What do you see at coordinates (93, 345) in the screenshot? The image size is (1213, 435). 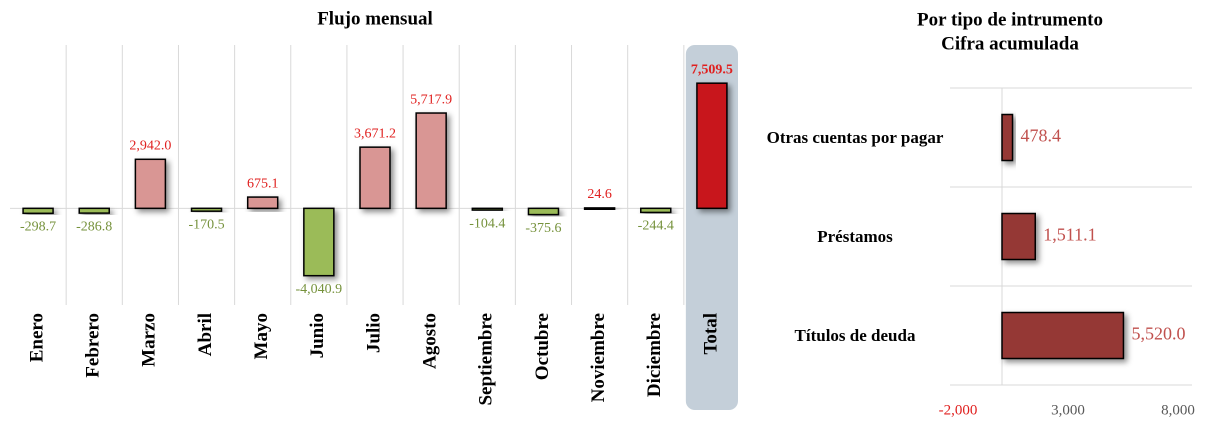 I see `x-tick-label: Febrero` at bounding box center [93, 345].